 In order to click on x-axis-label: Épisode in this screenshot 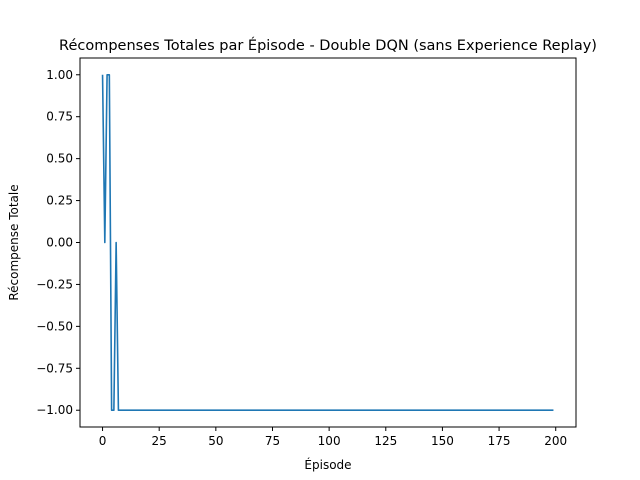, I will do `click(327, 464)`.